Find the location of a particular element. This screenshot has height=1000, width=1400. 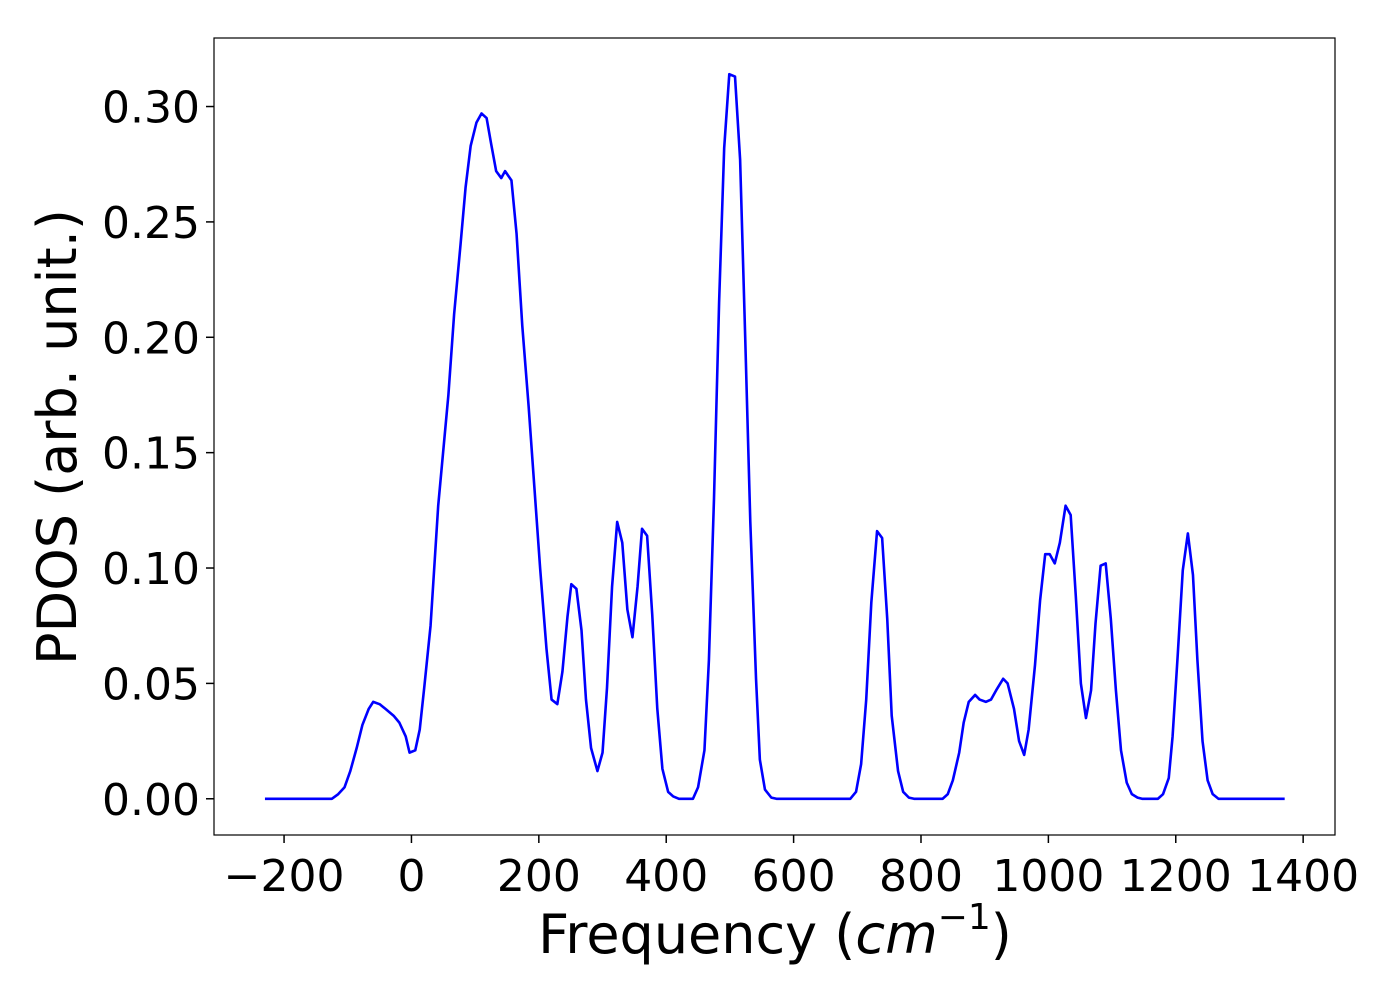

x-tick-label: 800 is located at coordinates (921, 876).